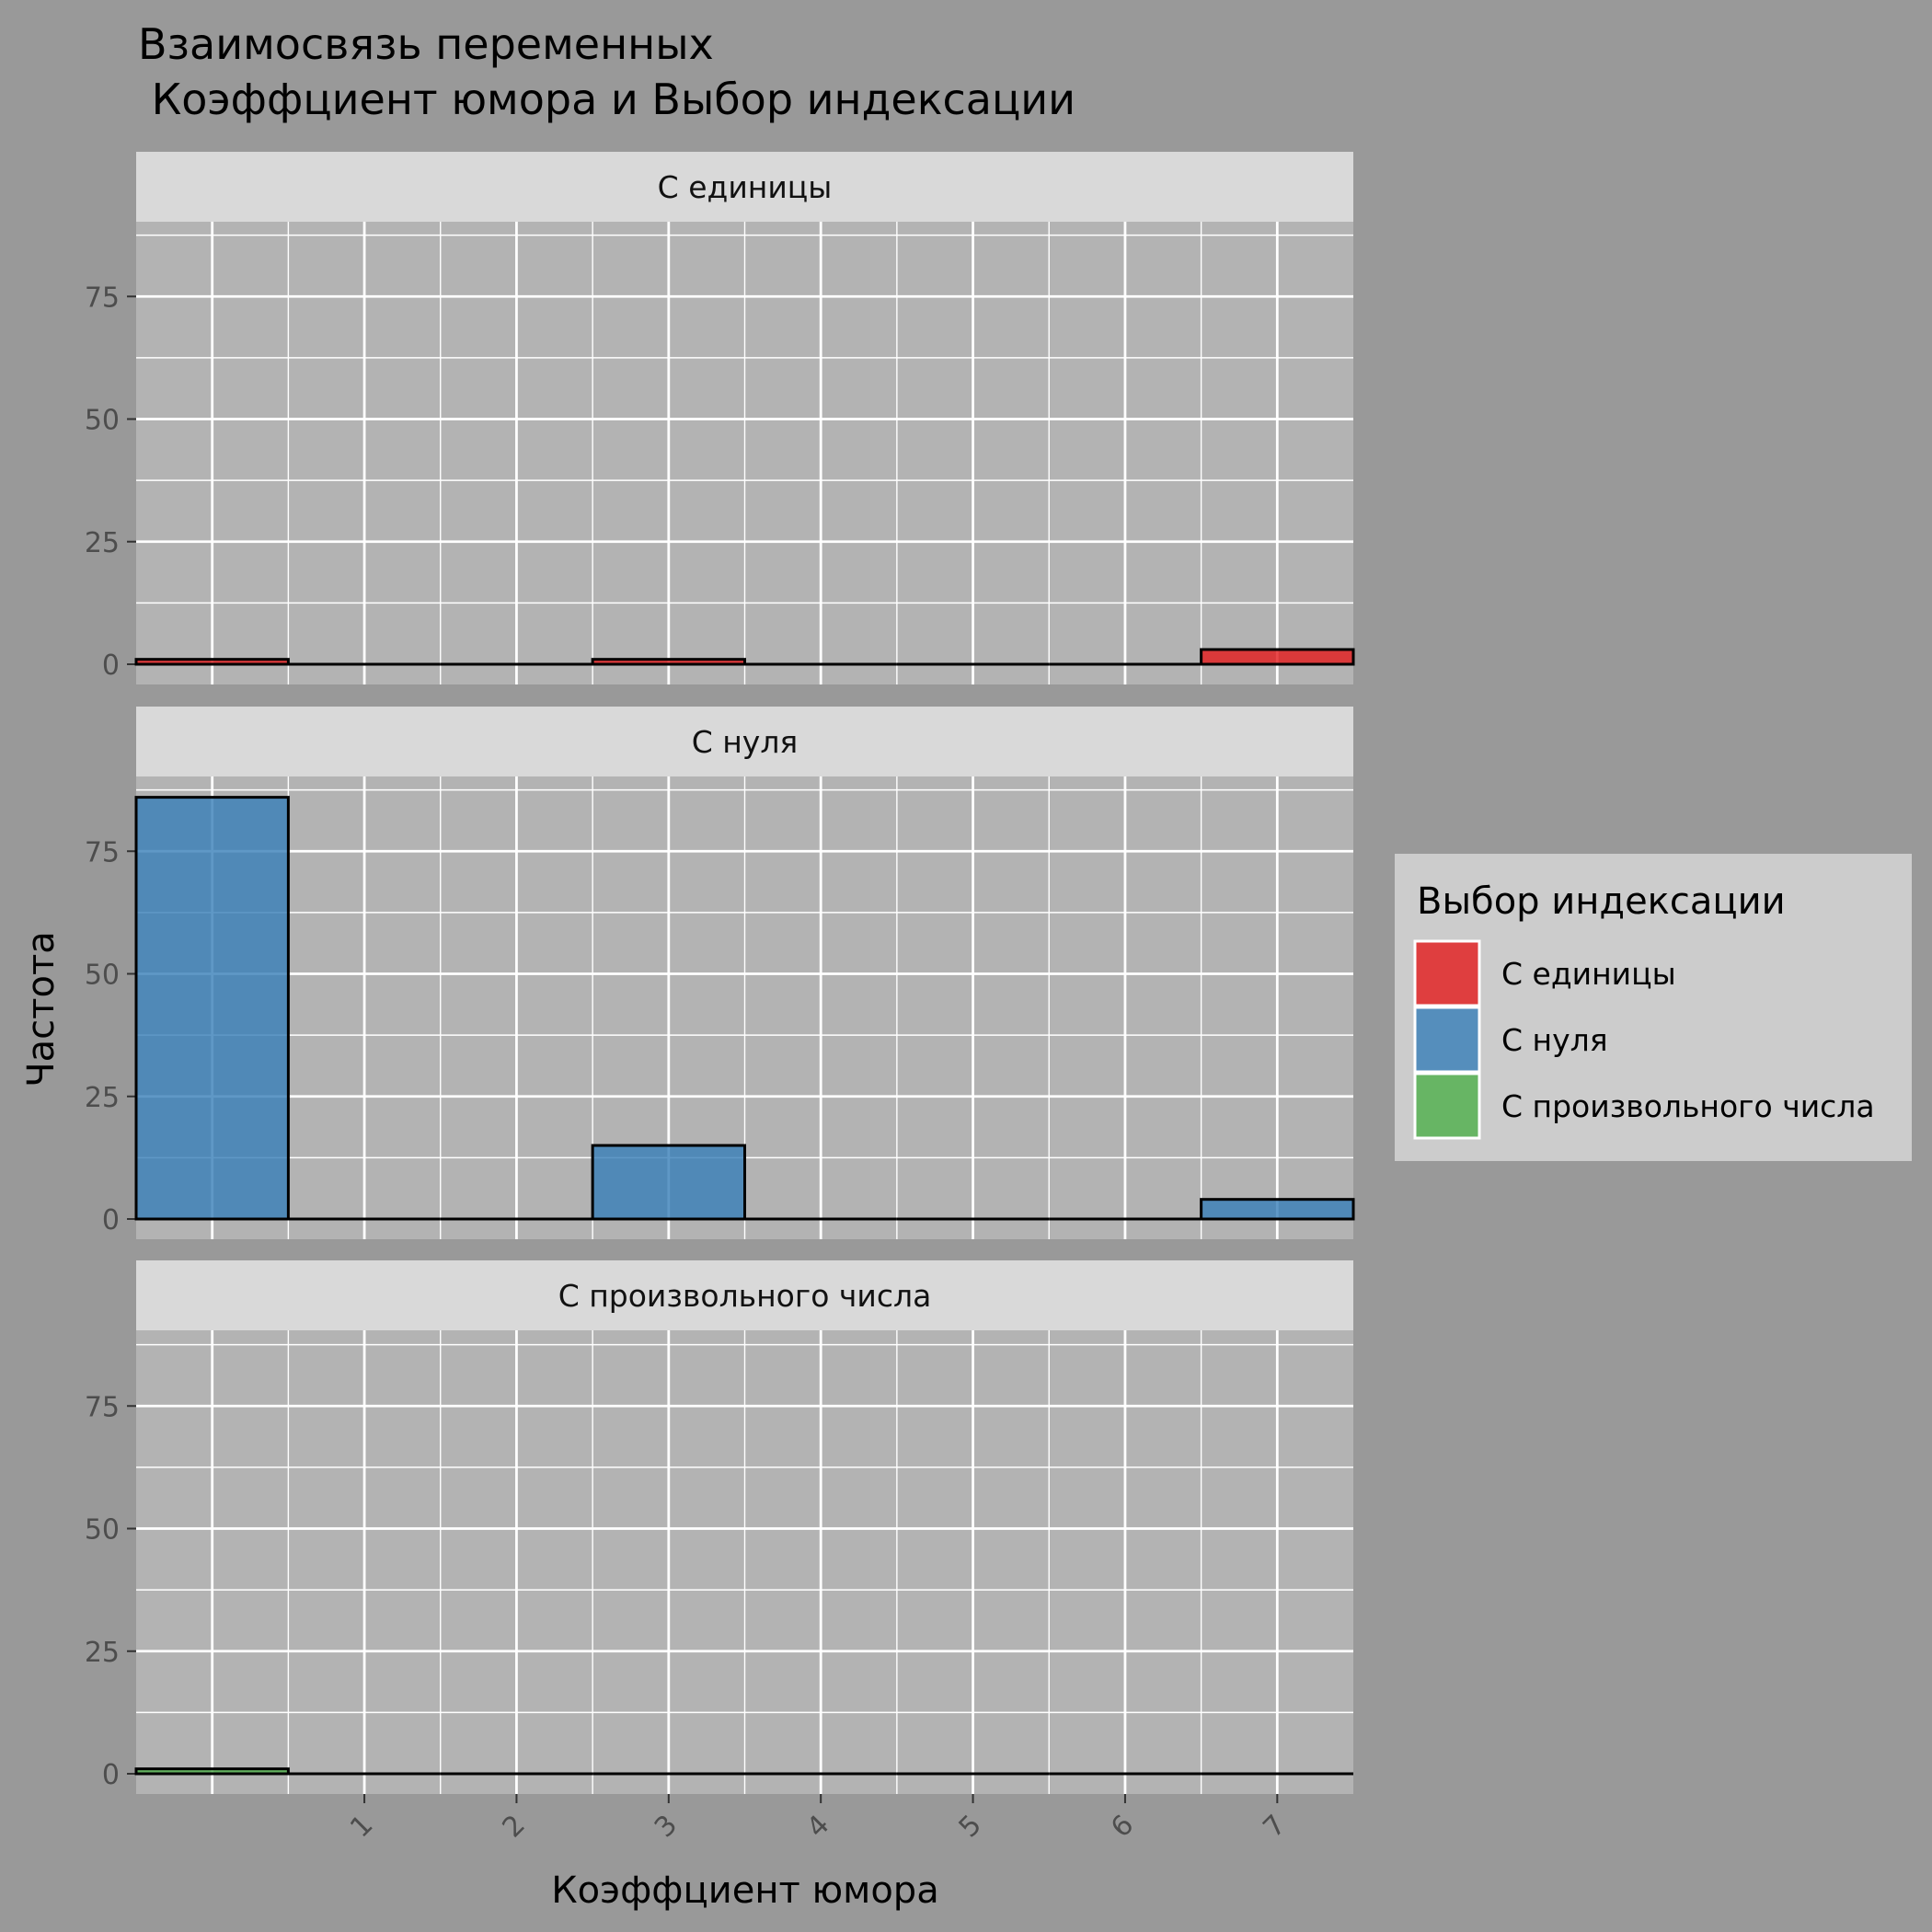  I want to click on legend-title: Выбор индексации, so click(1601, 901).